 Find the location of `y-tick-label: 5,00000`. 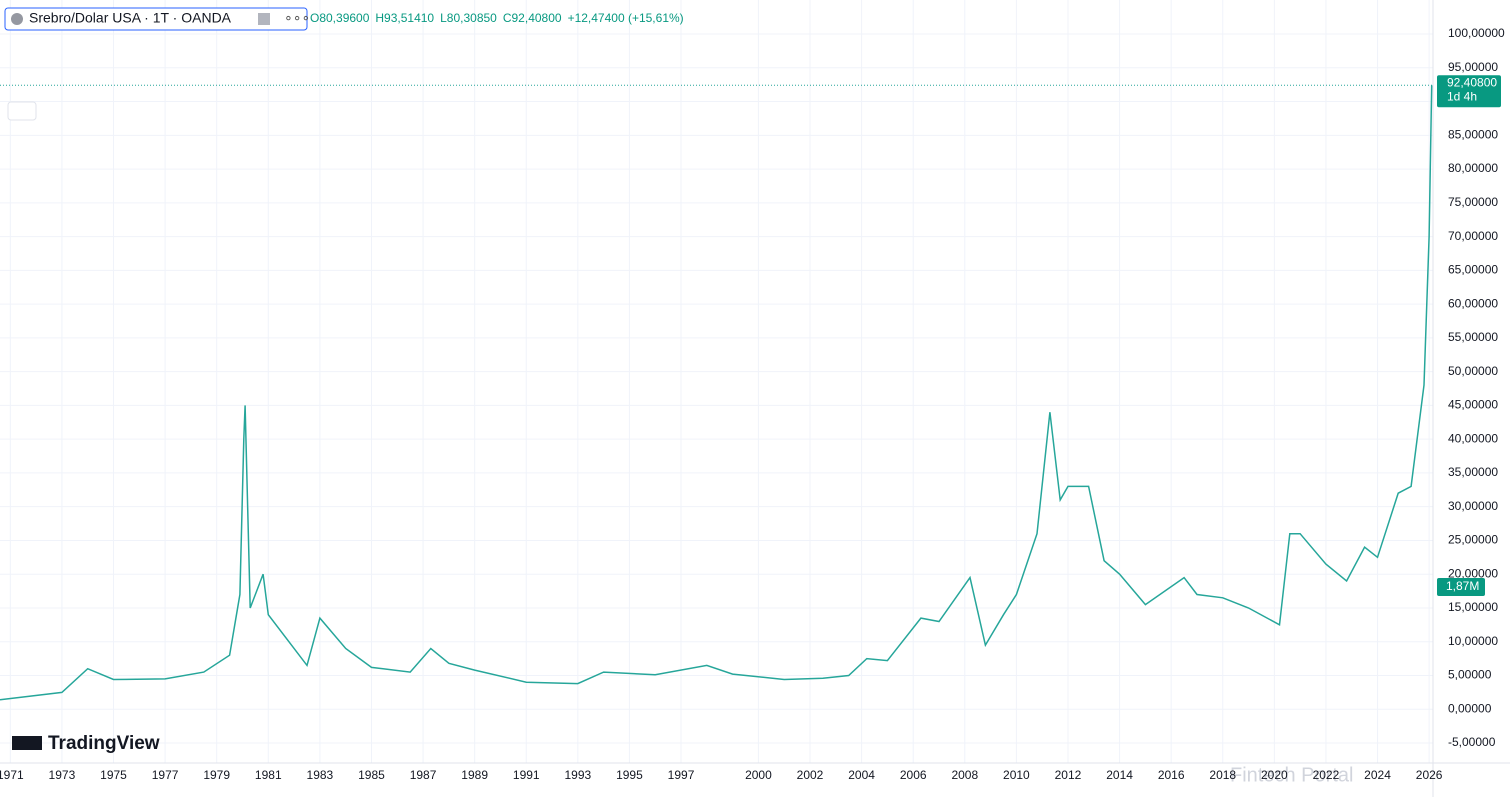

y-tick-label: 5,00000 is located at coordinates (1470, 675).